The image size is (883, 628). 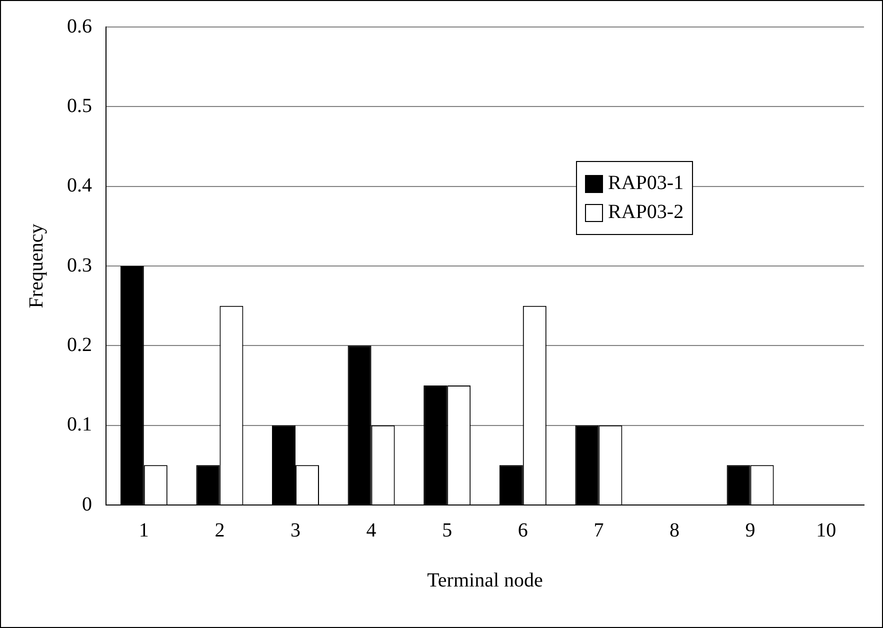 What do you see at coordinates (485, 580) in the screenshot?
I see `x-axis-title: Terminal node` at bounding box center [485, 580].